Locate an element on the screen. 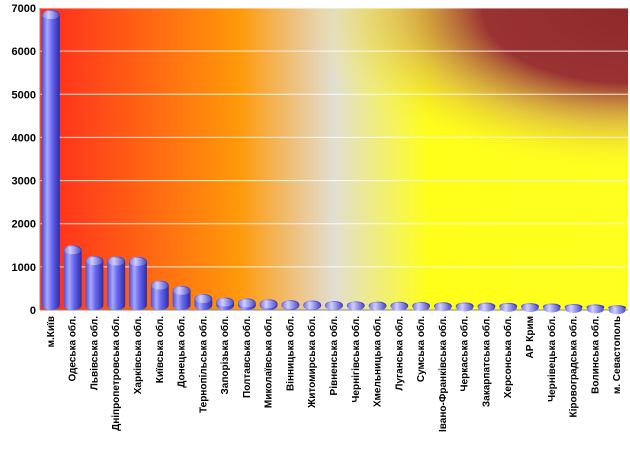 The width and height of the screenshot is (630, 457). x-tick-label: Черкаська обл. is located at coordinates (465, 354).